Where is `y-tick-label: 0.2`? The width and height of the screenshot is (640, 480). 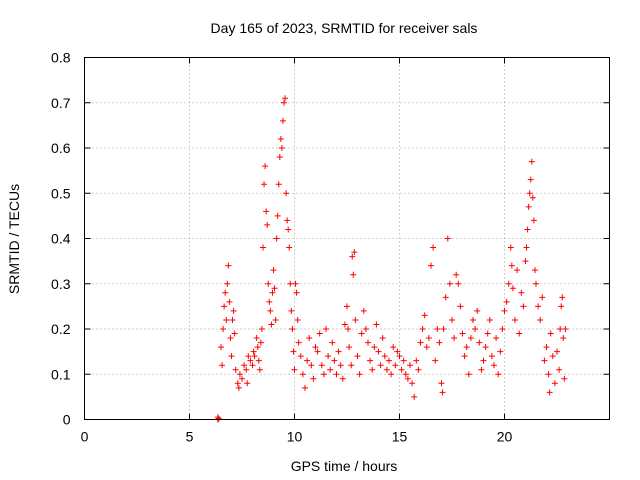 y-tick-label: 0.2 is located at coordinates (61, 329).